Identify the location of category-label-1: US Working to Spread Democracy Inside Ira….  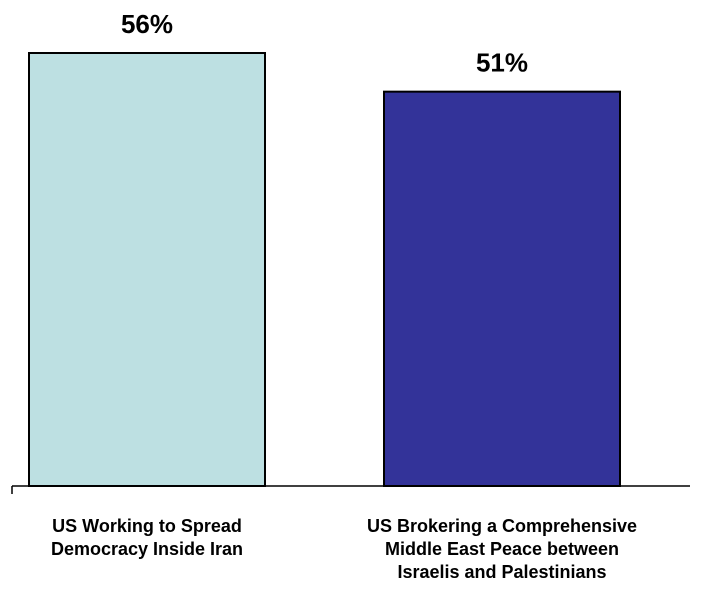
(147, 537).